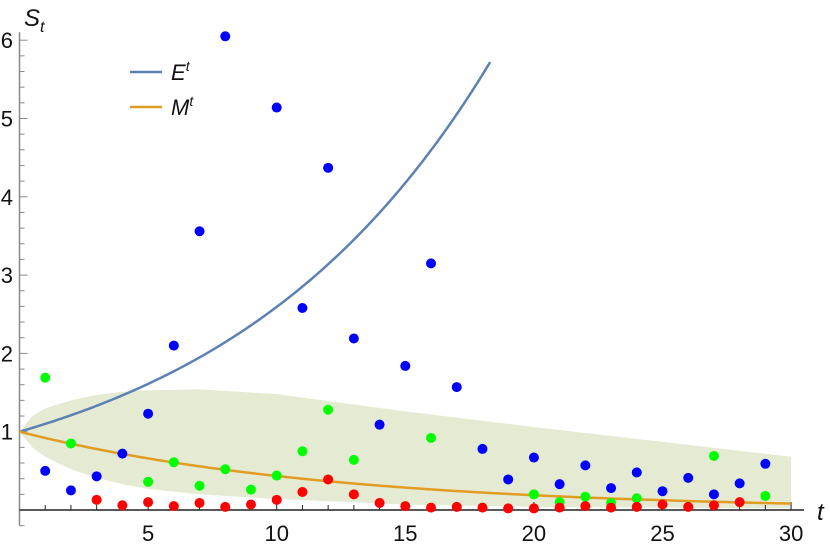  I want to click on x-tick-label: 5, so click(148, 532).